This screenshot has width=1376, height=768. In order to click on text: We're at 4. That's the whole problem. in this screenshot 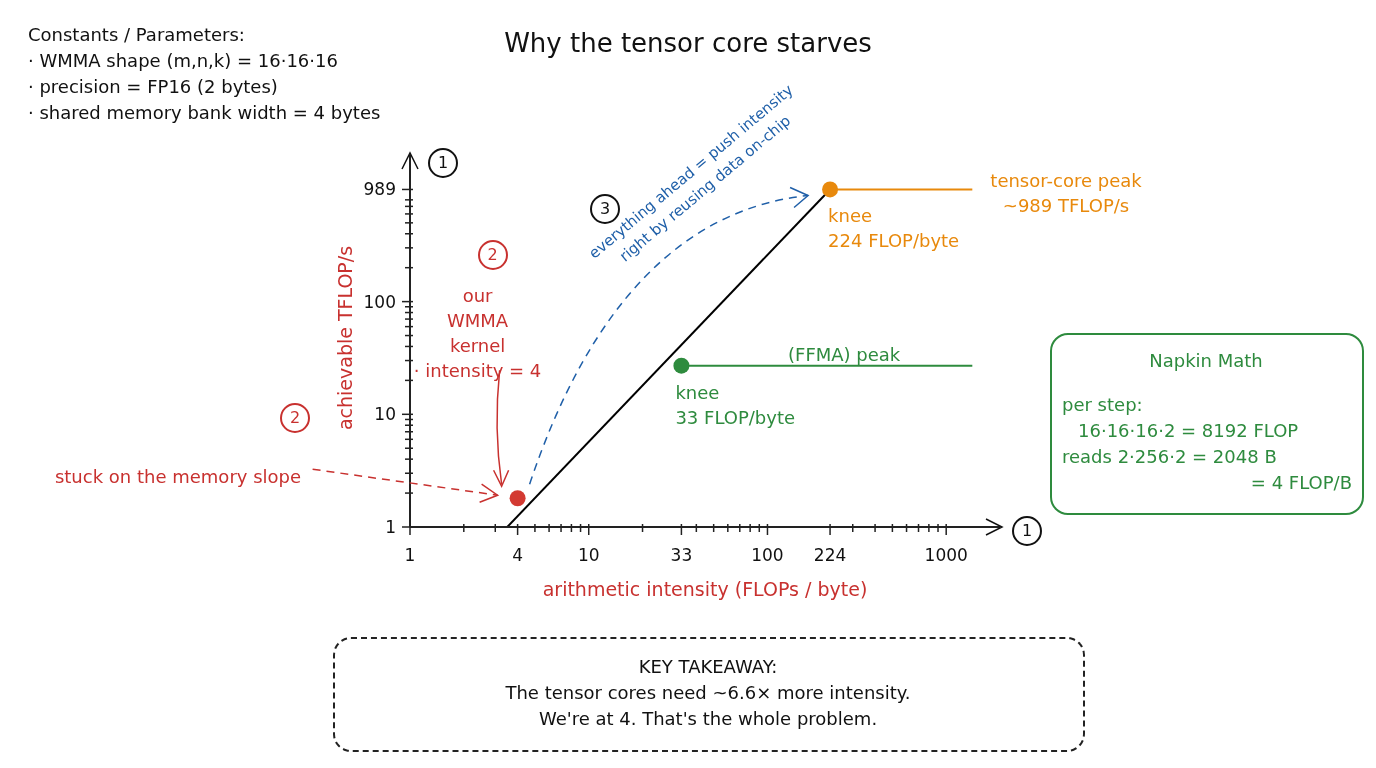, I will do `click(708, 719)`.